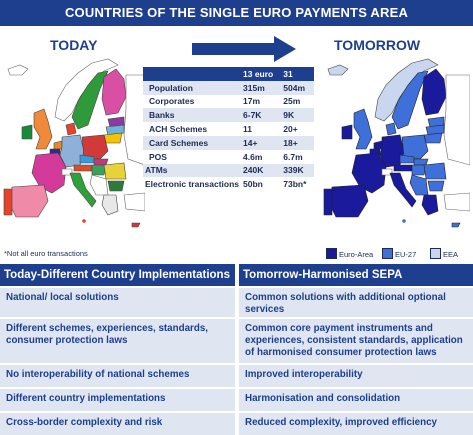  What do you see at coordinates (261, 170) in the screenshot?
I see `stats-cell-today: 240K` at bounding box center [261, 170].